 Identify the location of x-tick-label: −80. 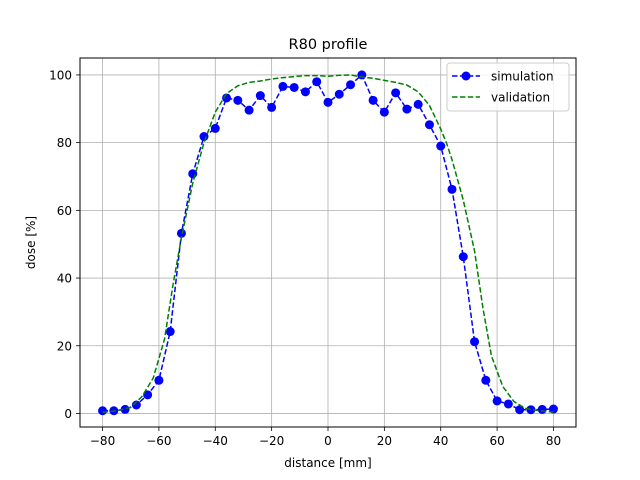
(102, 441).